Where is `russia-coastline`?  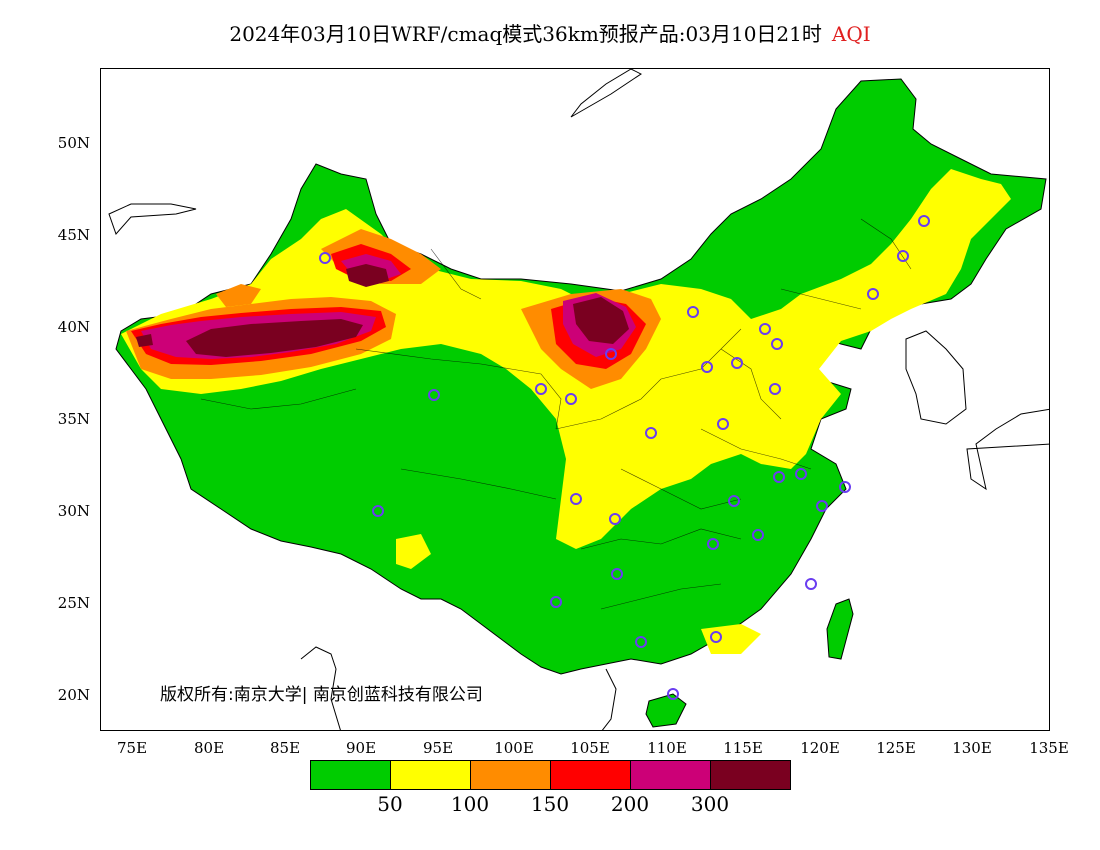 russia-coastline is located at coordinates (606, 93).